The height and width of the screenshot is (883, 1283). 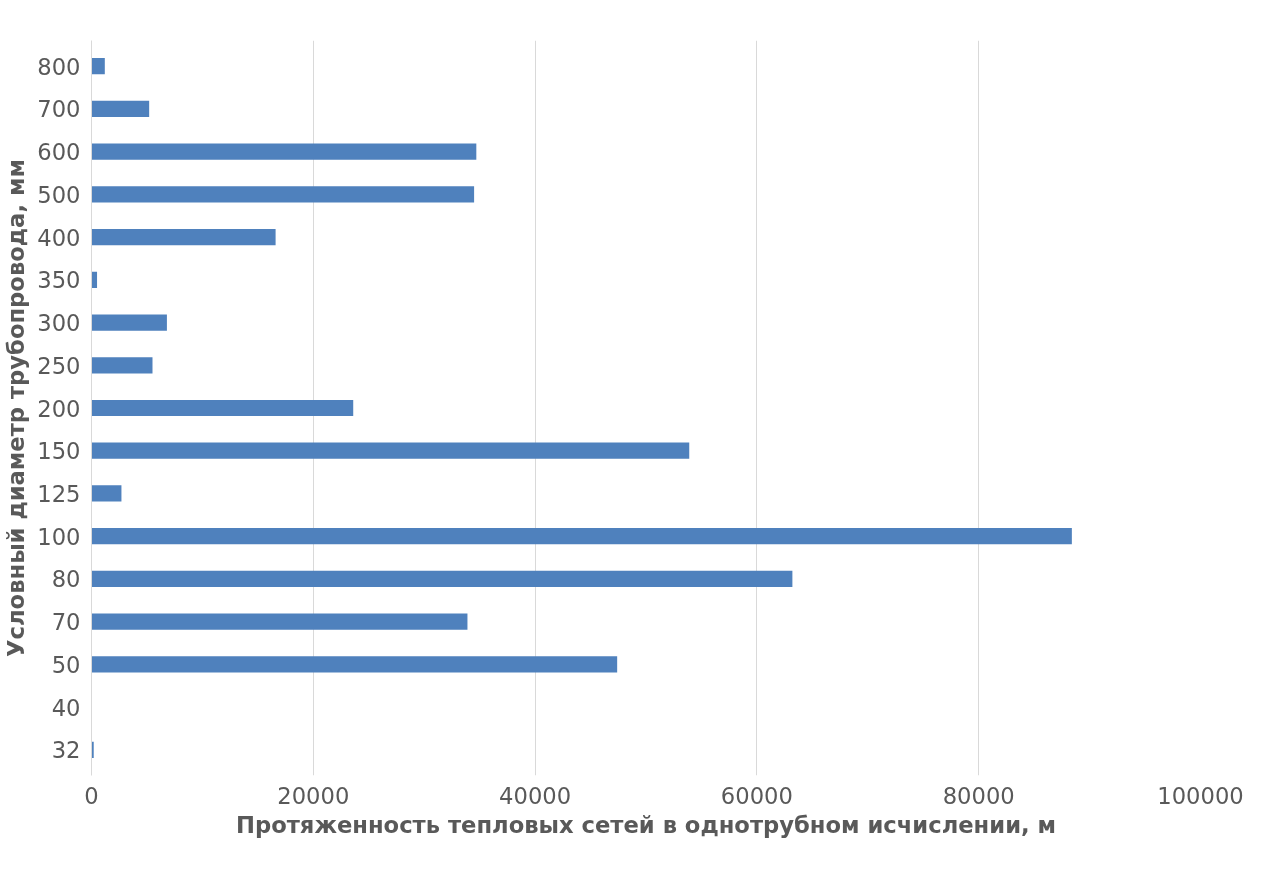 What do you see at coordinates (59, 536) in the screenshot?
I see `y-tick-label: 100` at bounding box center [59, 536].